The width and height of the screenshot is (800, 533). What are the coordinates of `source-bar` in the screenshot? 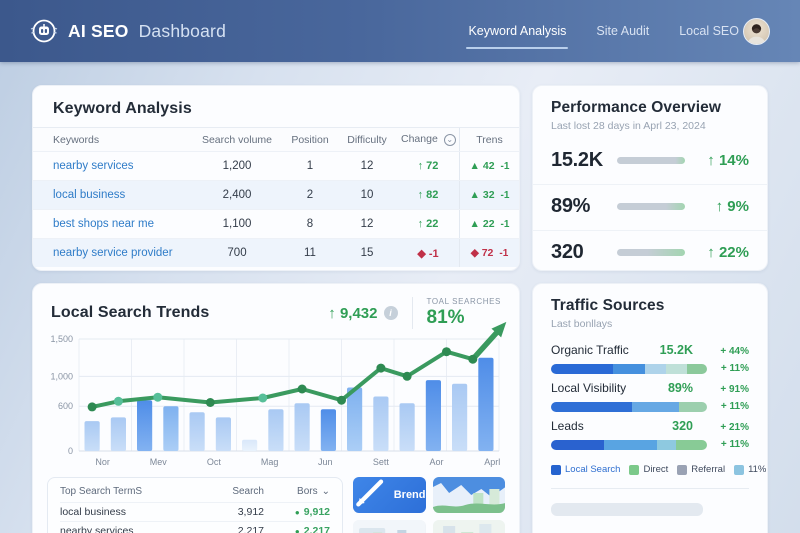 It's located at (629, 406).